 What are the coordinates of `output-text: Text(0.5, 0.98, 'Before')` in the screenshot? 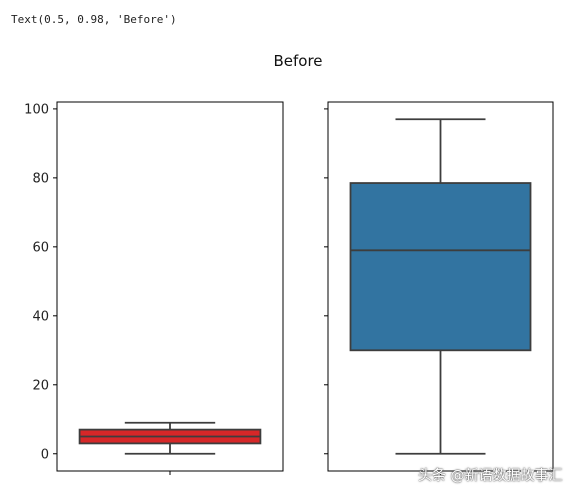 It's located at (94, 19).